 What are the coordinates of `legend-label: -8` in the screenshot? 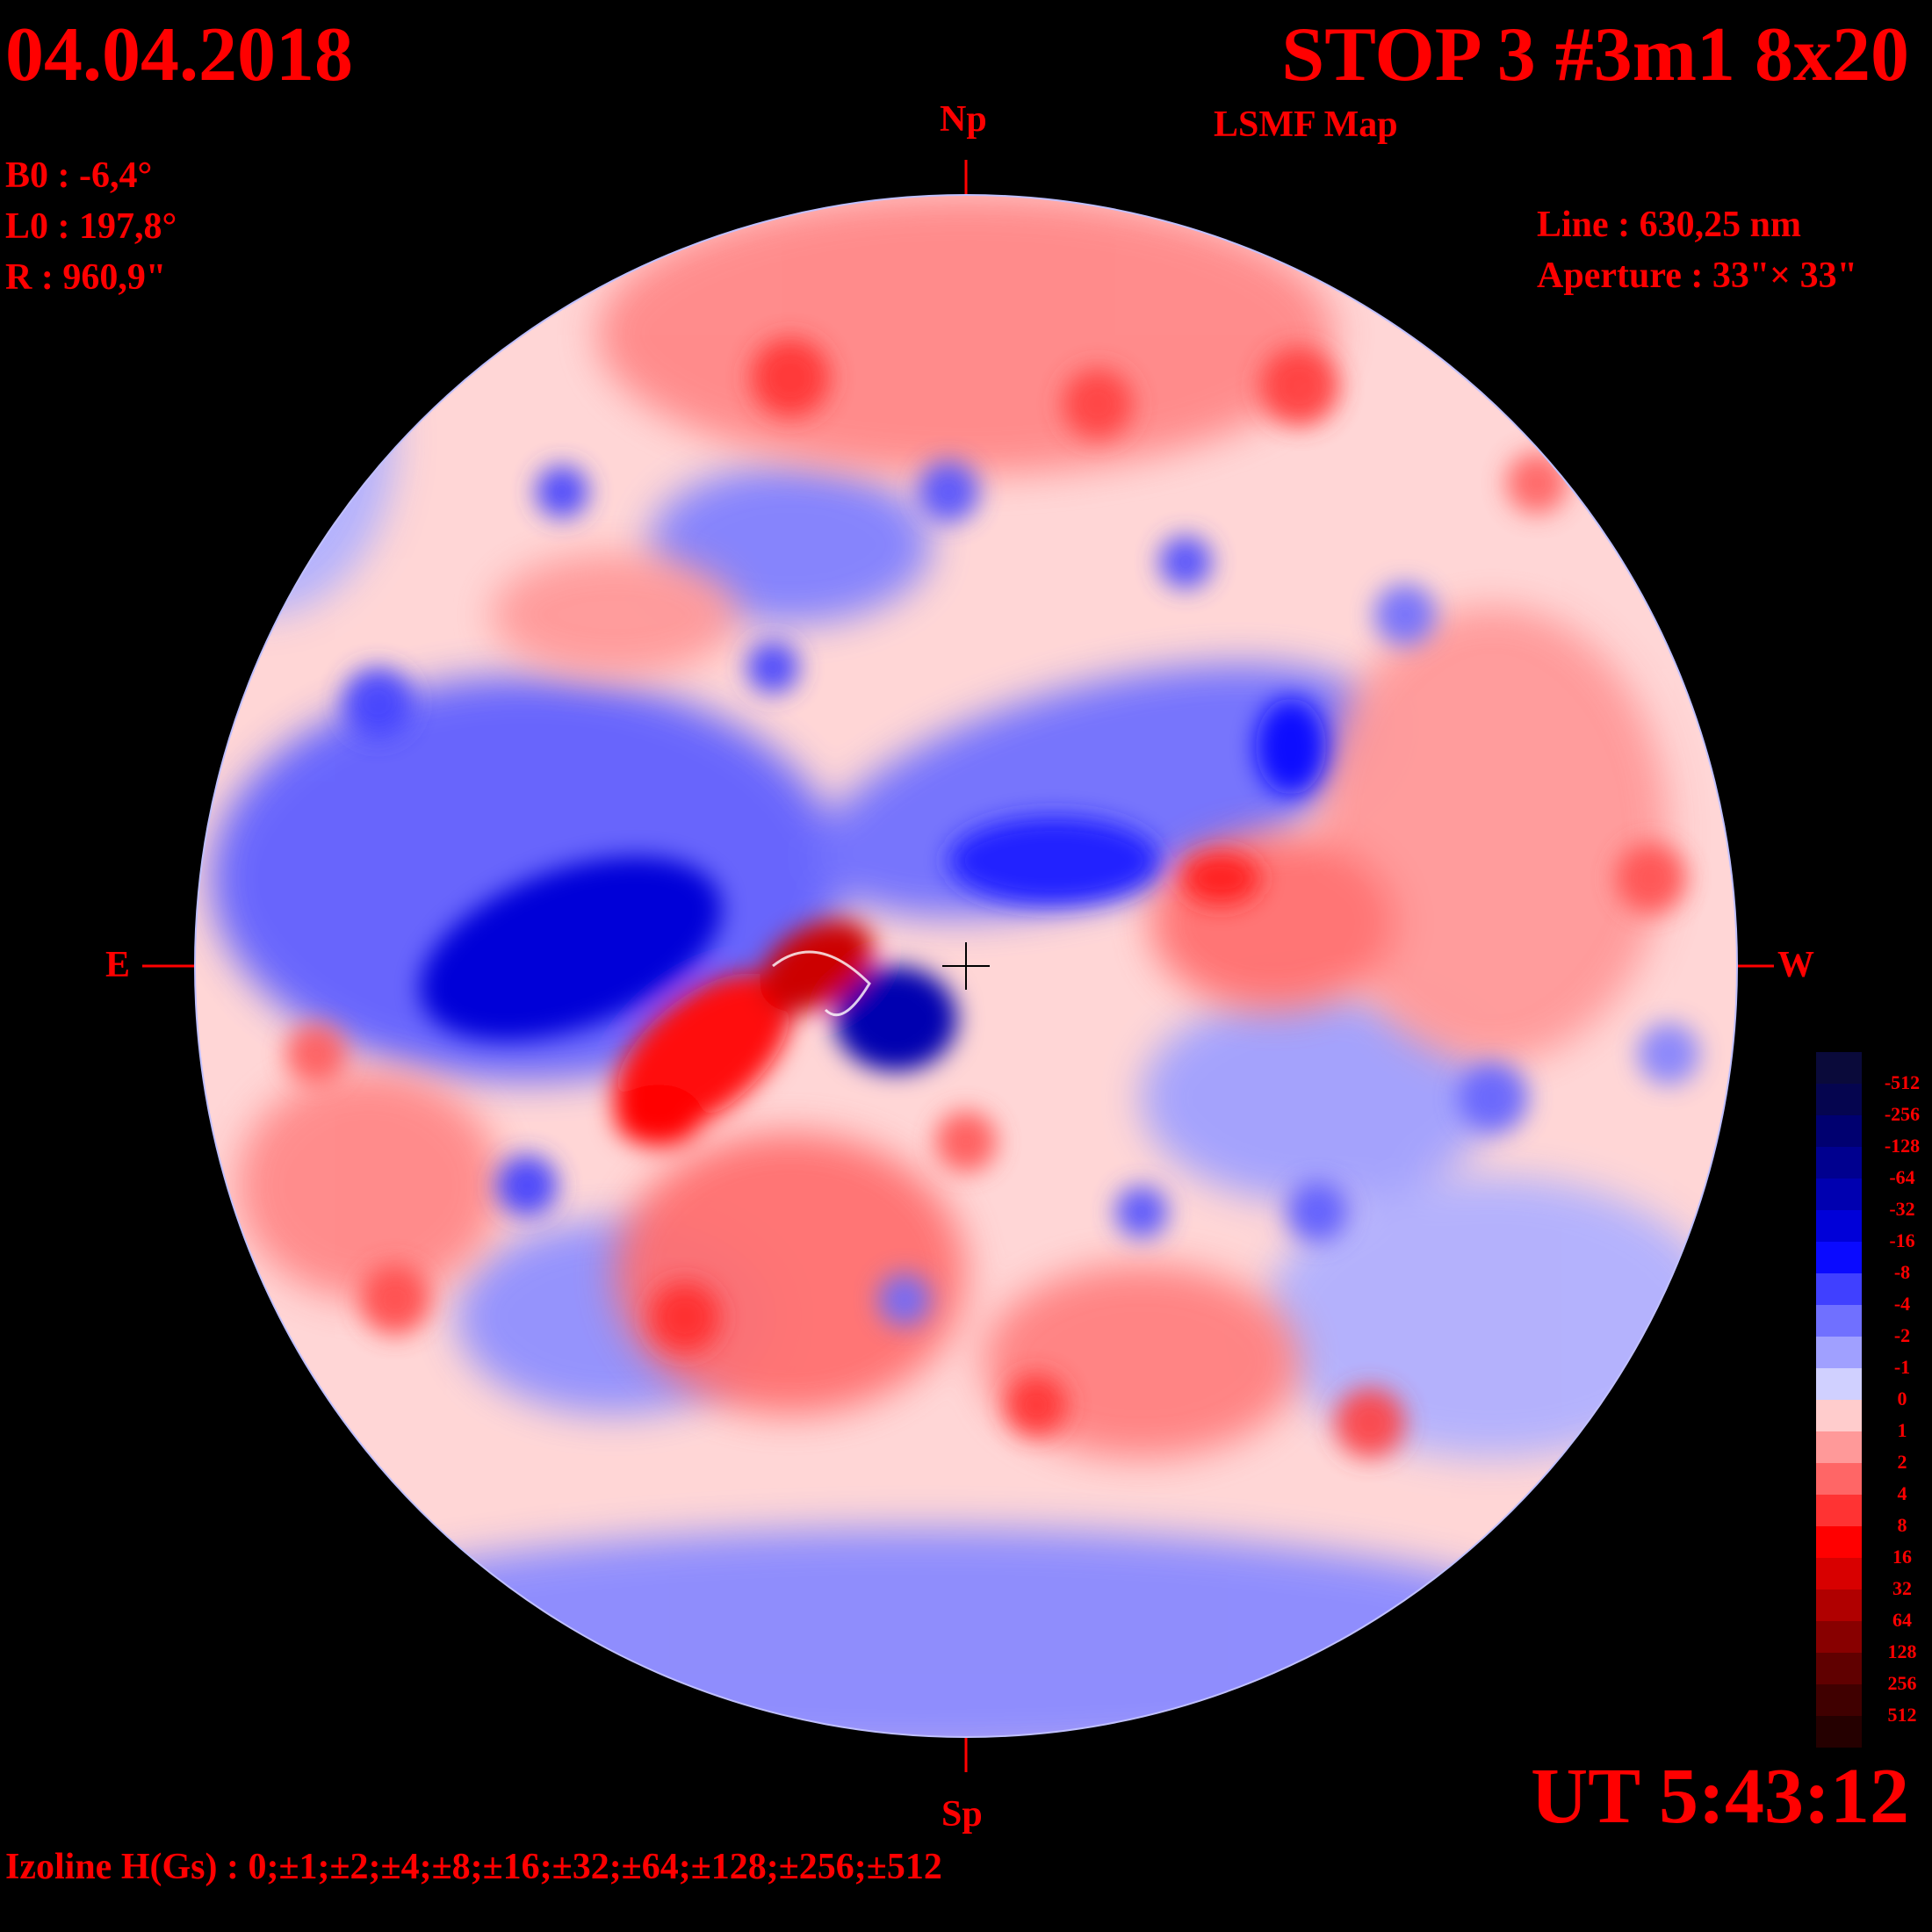 It's located at (1902, 1272).